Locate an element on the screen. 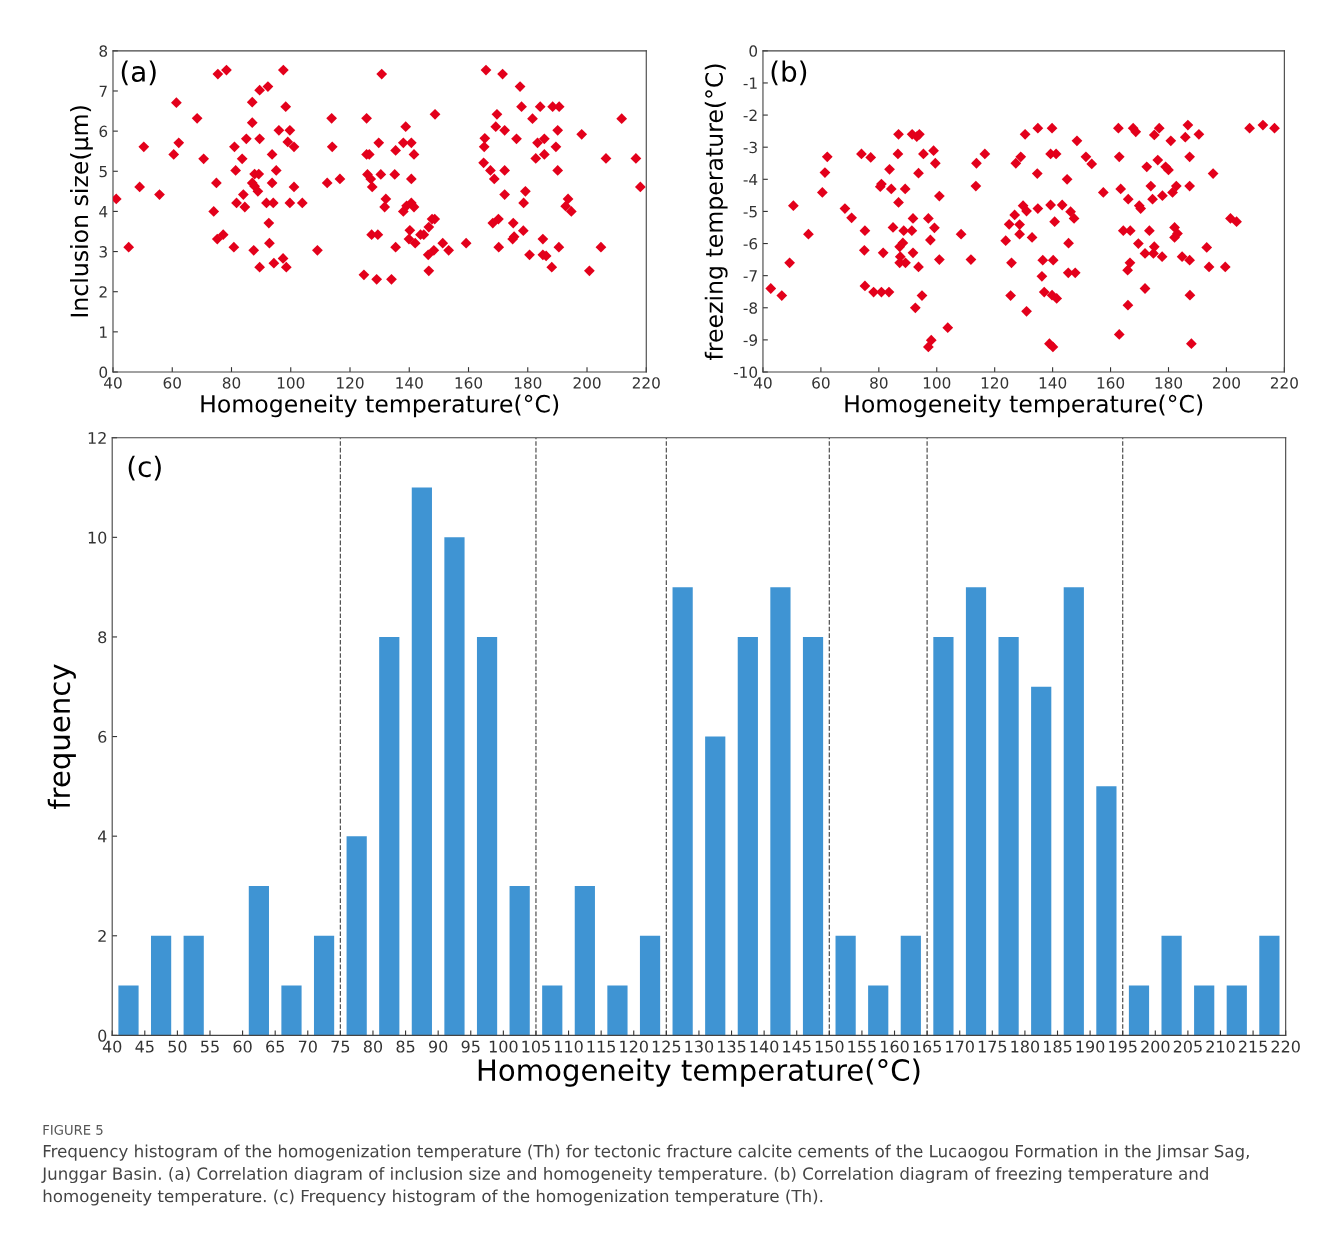 This screenshot has width=1320, height=1240. y-tick-label: -2 is located at coordinates (750, 115).